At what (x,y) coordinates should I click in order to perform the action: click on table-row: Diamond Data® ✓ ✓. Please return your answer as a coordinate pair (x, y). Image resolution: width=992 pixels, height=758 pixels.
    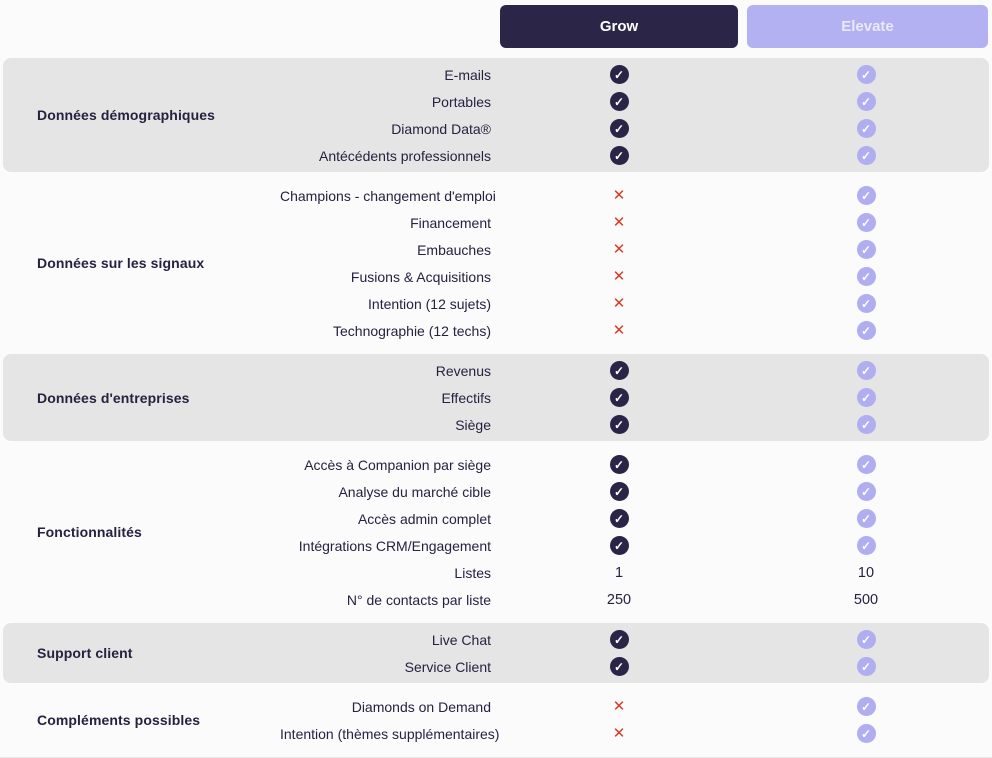
    Looking at the image, I should click on (634, 128).